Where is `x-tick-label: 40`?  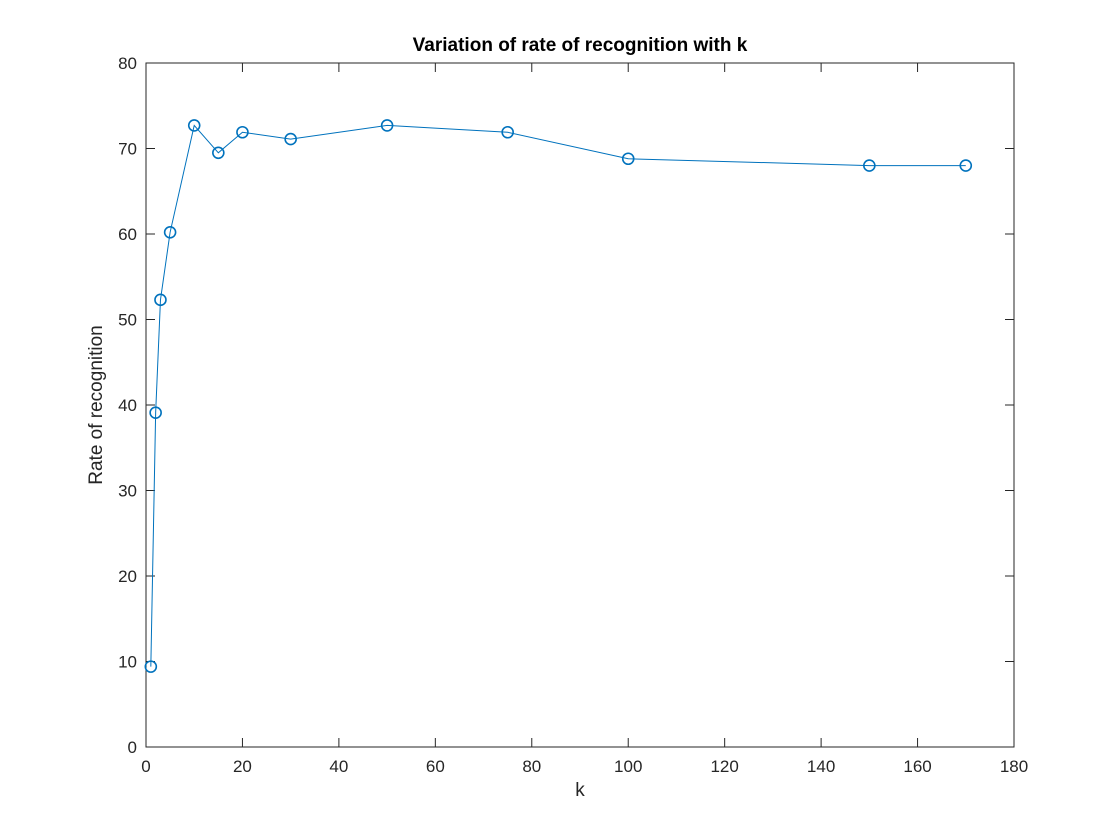 x-tick-label: 40 is located at coordinates (338, 766).